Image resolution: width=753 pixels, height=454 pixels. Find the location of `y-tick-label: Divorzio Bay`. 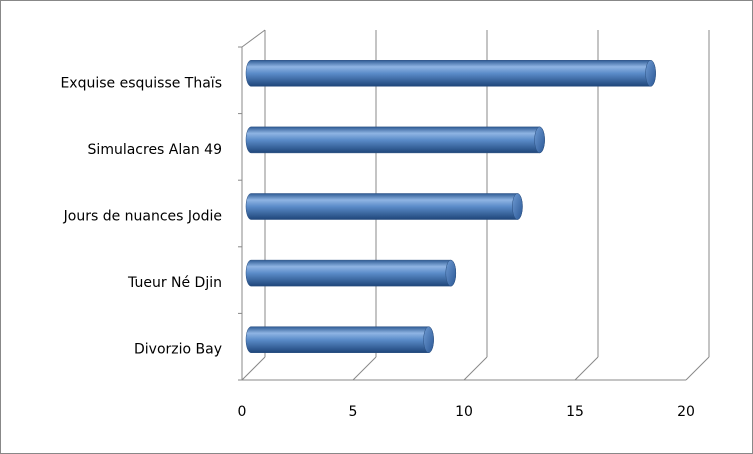

y-tick-label: Divorzio Bay is located at coordinates (178, 350).